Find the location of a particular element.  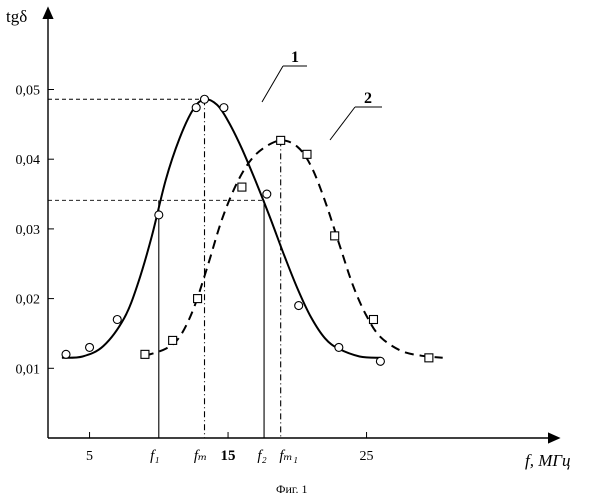

figure-caption: Фиг. 1 is located at coordinates (291, 489).